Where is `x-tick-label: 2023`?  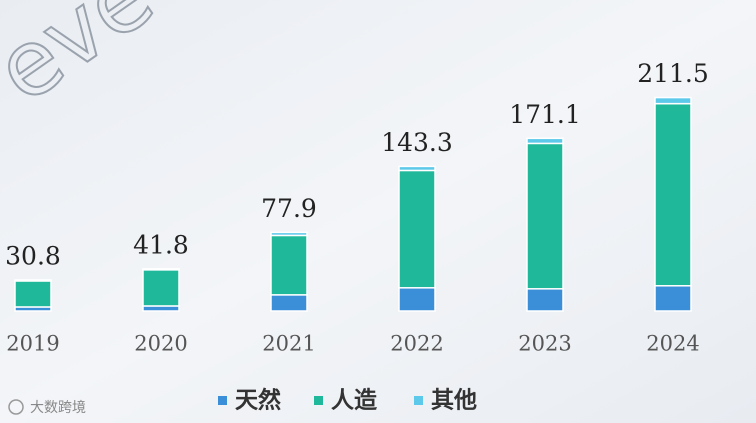
x-tick-label: 2023 is located at coordinates (544, 344).